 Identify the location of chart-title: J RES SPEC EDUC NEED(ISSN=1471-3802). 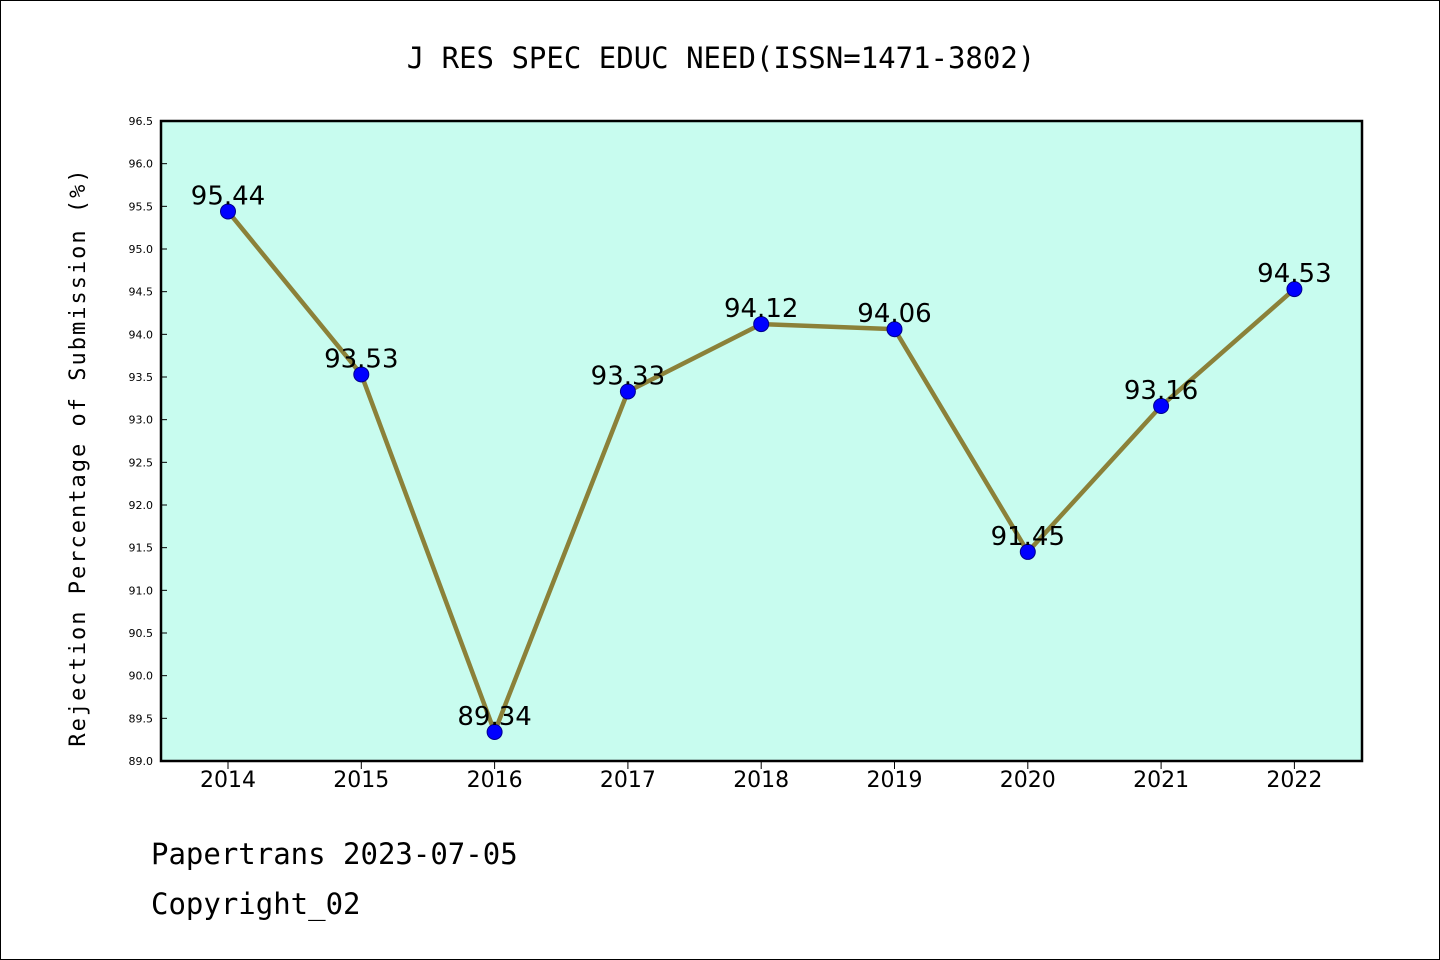
(721, 58).